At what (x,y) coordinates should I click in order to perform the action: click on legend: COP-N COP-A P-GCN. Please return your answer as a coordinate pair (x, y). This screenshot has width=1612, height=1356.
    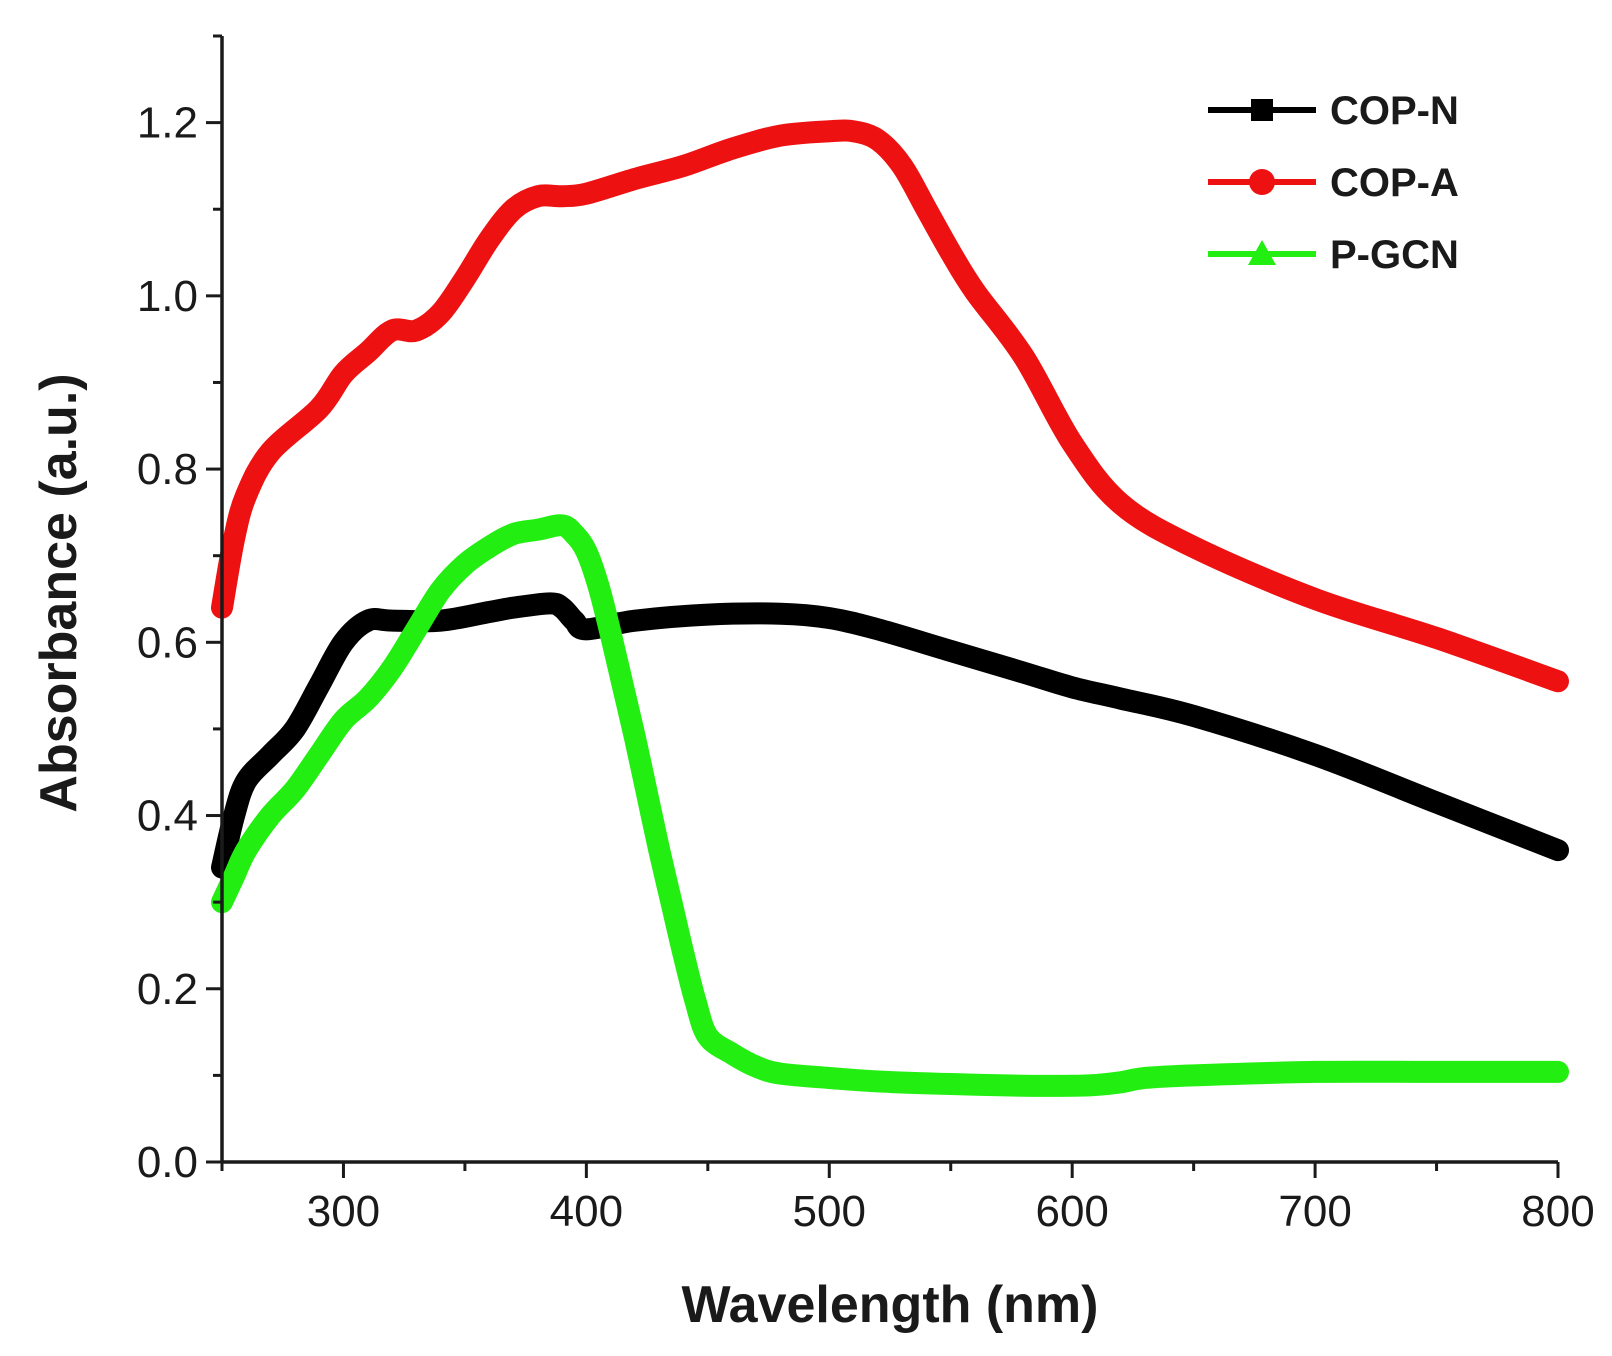
    Looking at the image, I should click on (1333, 183).